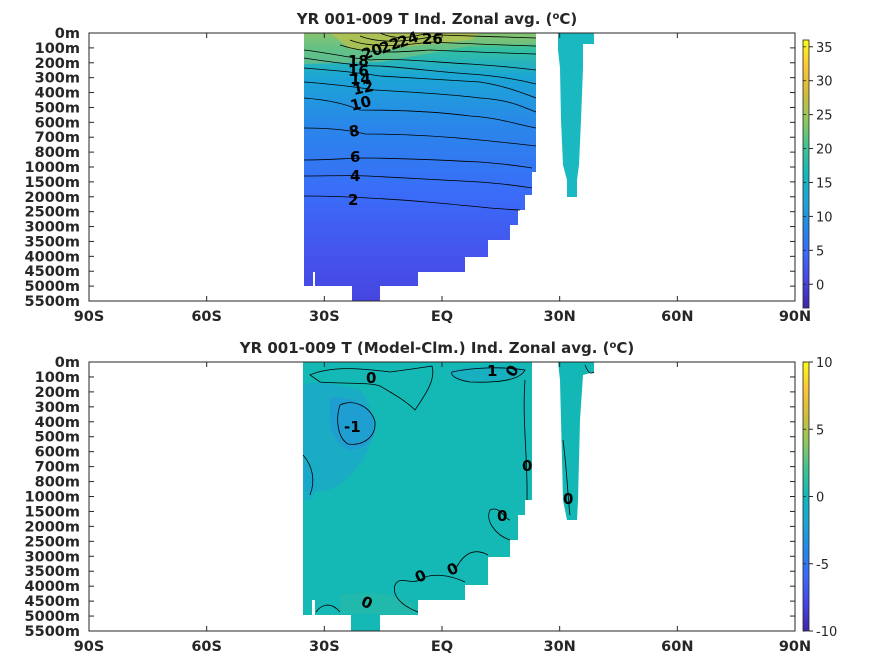 This screenshot has width=875, height=656. What do you see at coordinates (817, 174) in the screenshot?
I see `top-colorbar: 35 30 25 20 15 10 5 0` at bounding box center [817, 174].